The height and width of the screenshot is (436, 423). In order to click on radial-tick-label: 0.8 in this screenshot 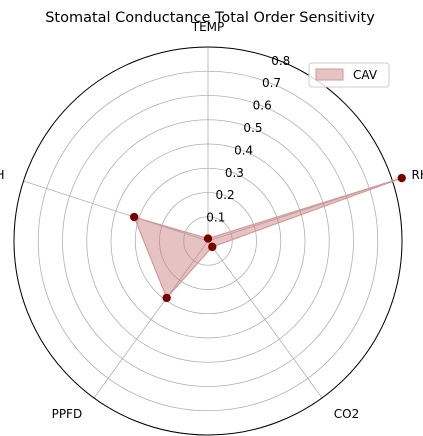, I will do `click(280, 61)`.